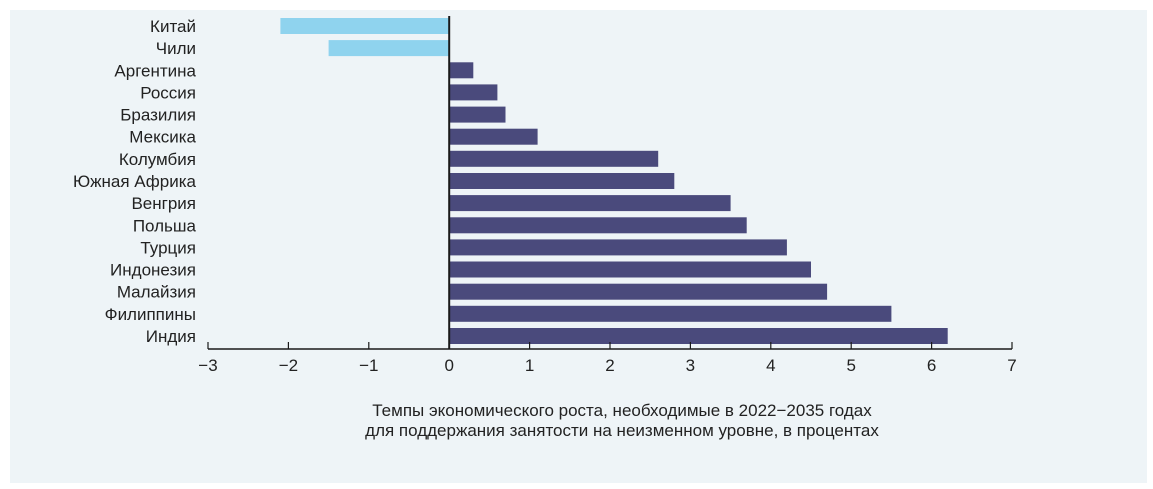 Image resolution: width=1153 pixels, height=489 pixels. What do you see at coordinates (173, 26) in the screenshot?
I see `category-label: Китай` at bounding box center [173, 26].